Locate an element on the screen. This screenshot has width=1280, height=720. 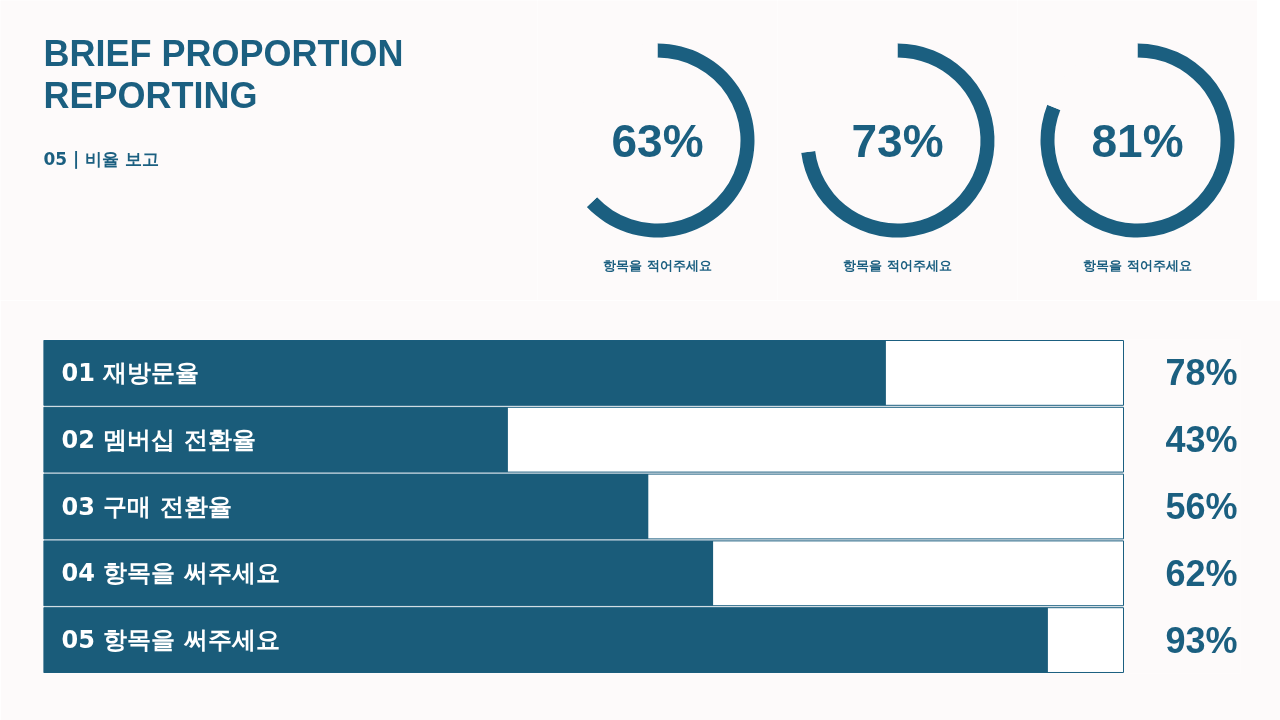
category-label: 02 멤버십 전환율 is located at coordinates (158, 439).